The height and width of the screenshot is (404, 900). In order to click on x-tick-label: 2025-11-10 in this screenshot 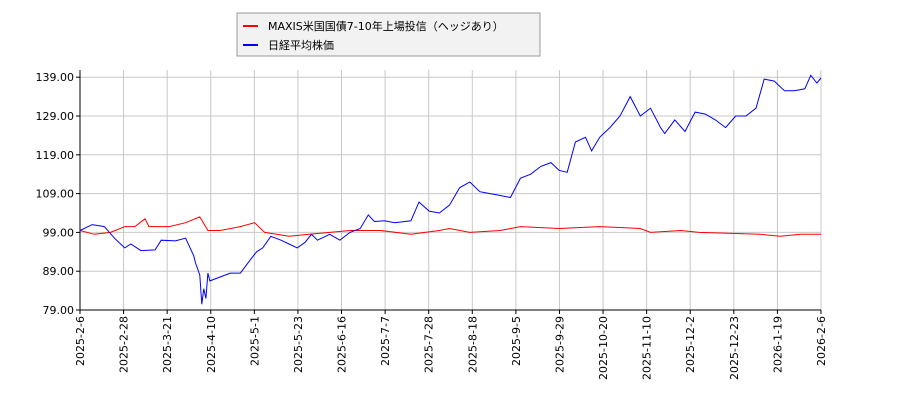, I will do `click(647, 348)`.